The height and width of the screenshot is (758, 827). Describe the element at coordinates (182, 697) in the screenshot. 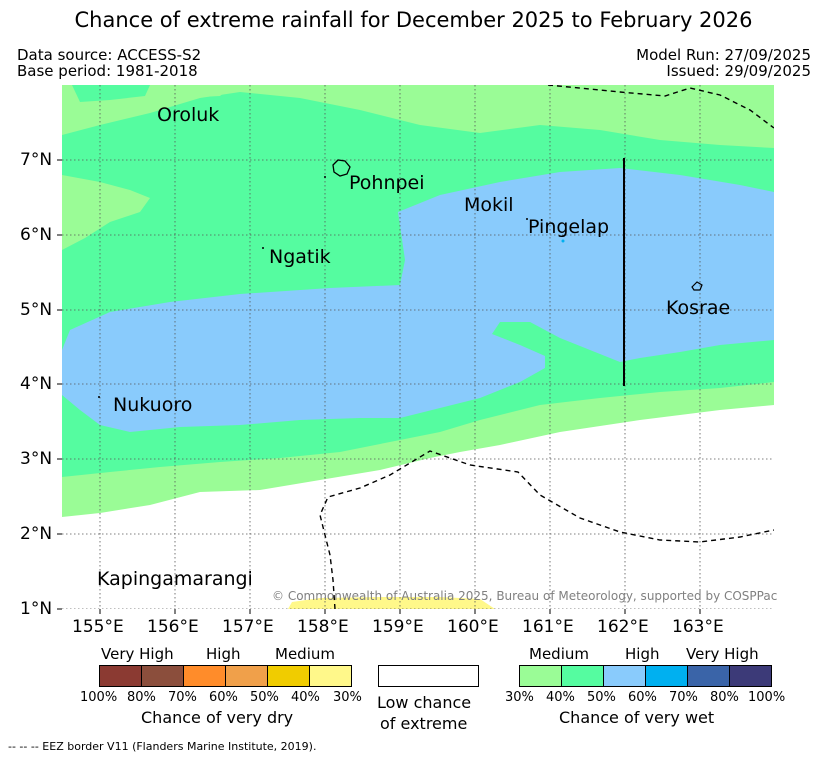

I see `dry-pct-70: 70%` at that location.